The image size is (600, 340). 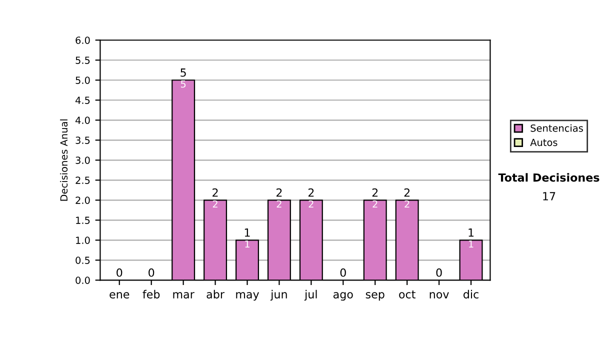 I want to click on y-tick-label: 2.5, so click(x=83, y=180).